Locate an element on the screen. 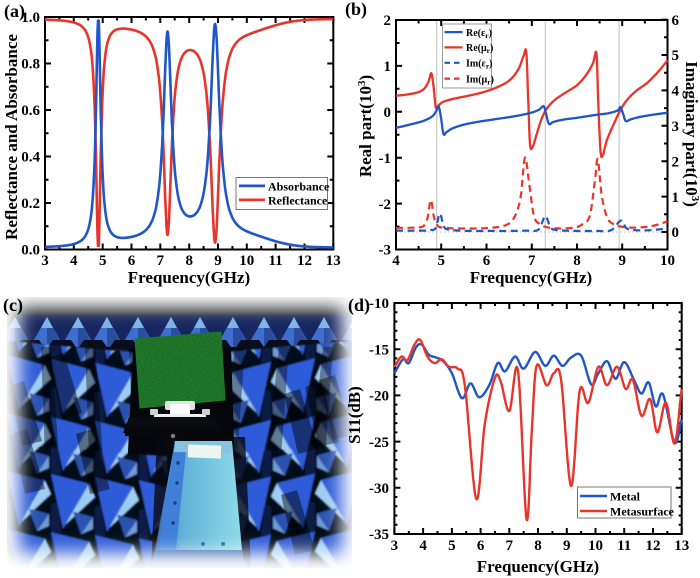  svg-text: -25 is located at coordinates (379, 443).